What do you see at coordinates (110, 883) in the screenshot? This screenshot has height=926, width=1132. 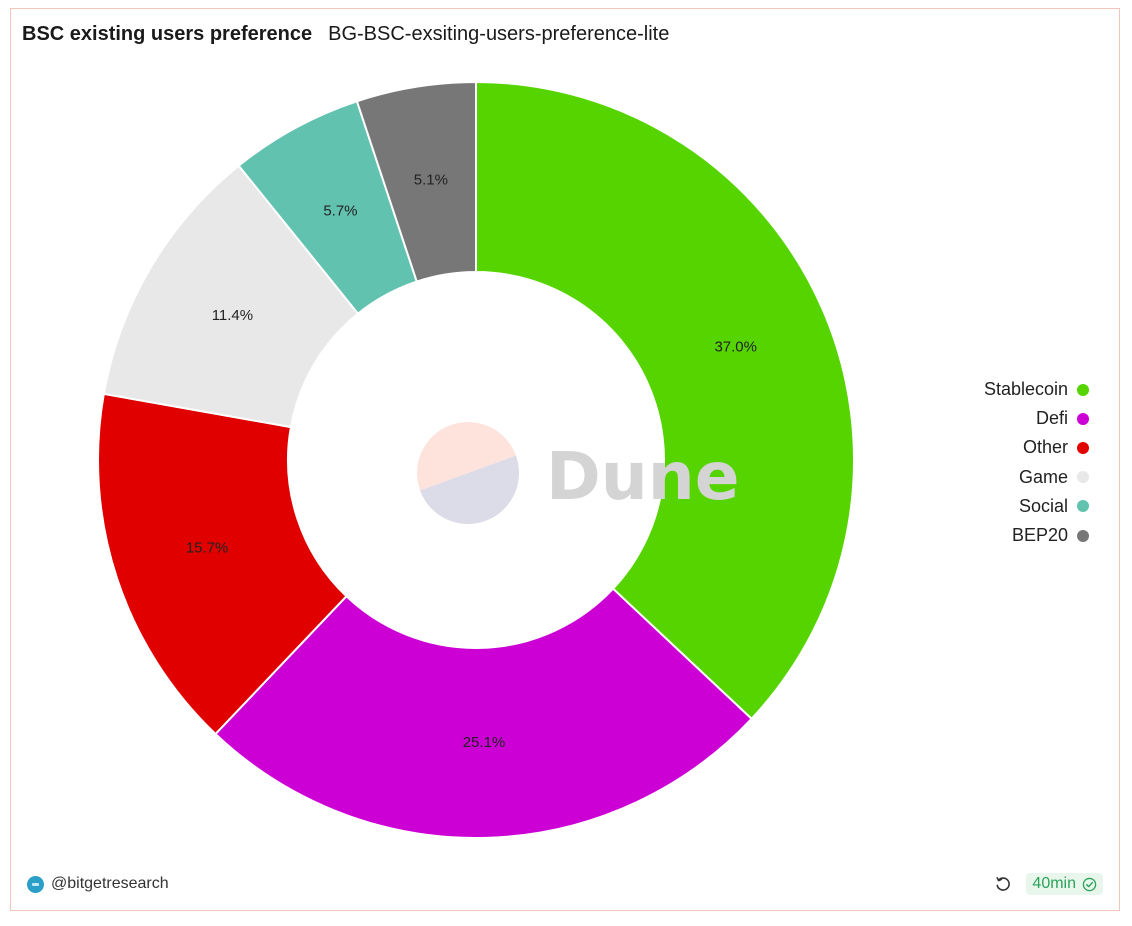 I see `author-name: @bitgetresearch` at bounding box center [110, 883].